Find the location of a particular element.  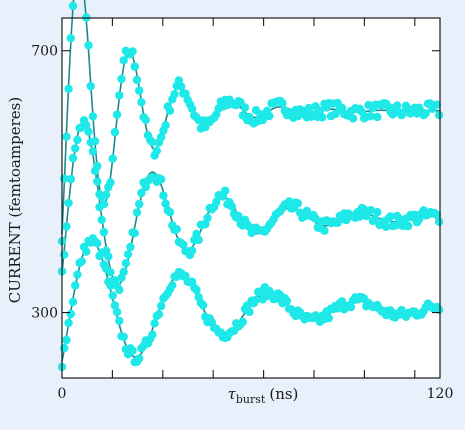

x-axis-label-unit: (ns) is located at coordinates (283, 394).